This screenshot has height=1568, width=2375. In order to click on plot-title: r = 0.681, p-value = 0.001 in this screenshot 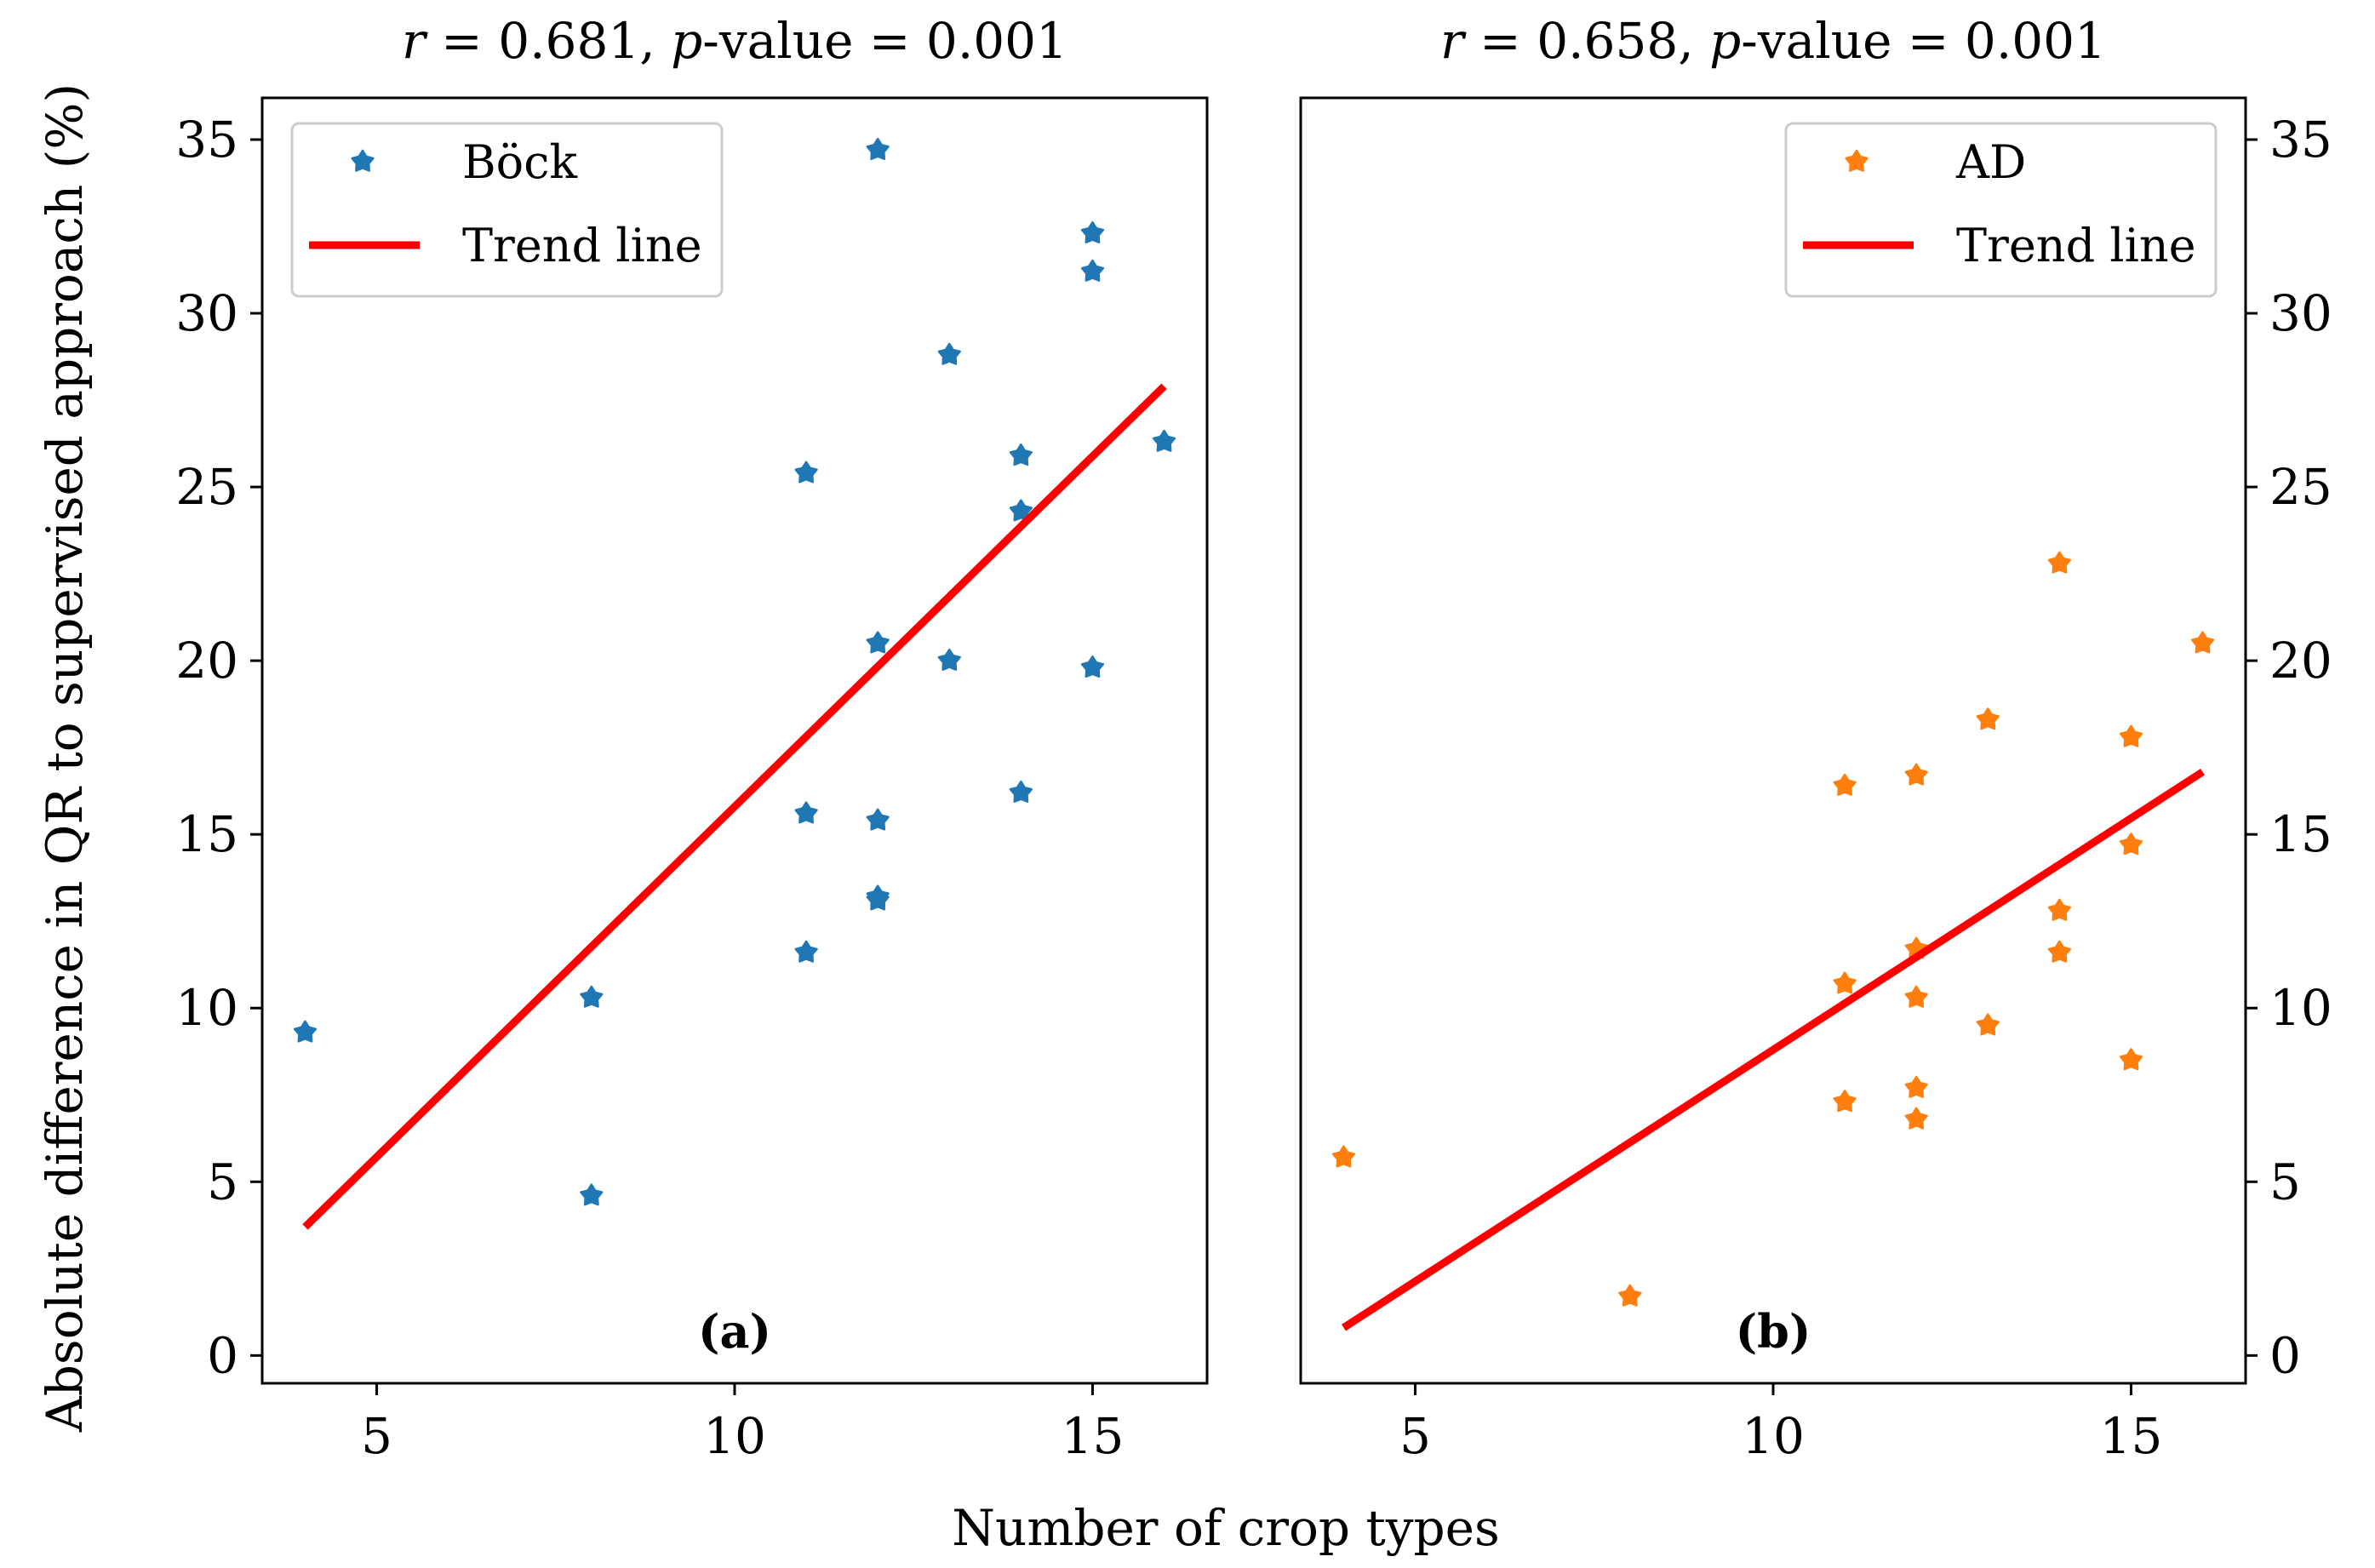, I will do `click(734, 41)`.